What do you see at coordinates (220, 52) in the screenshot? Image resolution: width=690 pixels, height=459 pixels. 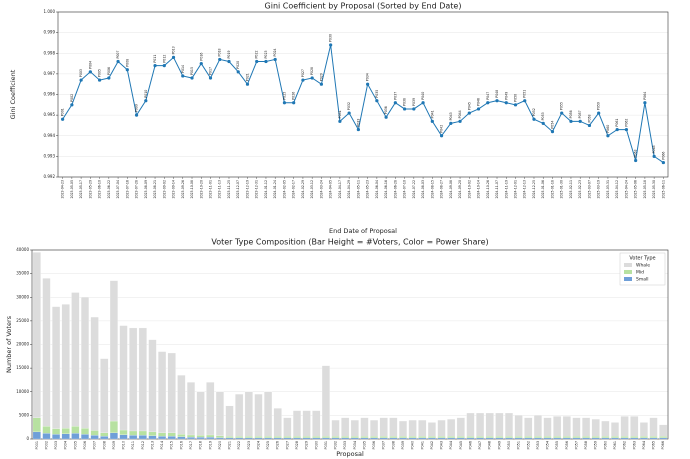 I see `point-label: P018` at bounding box center [220, 52].